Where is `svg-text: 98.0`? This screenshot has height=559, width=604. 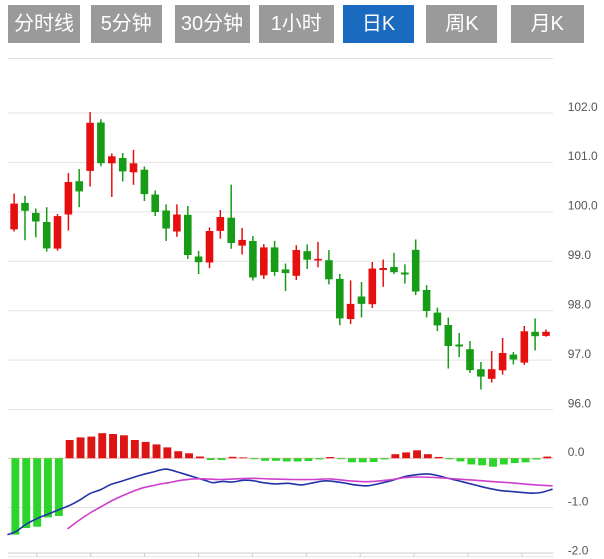 svg-text: 98.0 is located at coordinates (580, 305).